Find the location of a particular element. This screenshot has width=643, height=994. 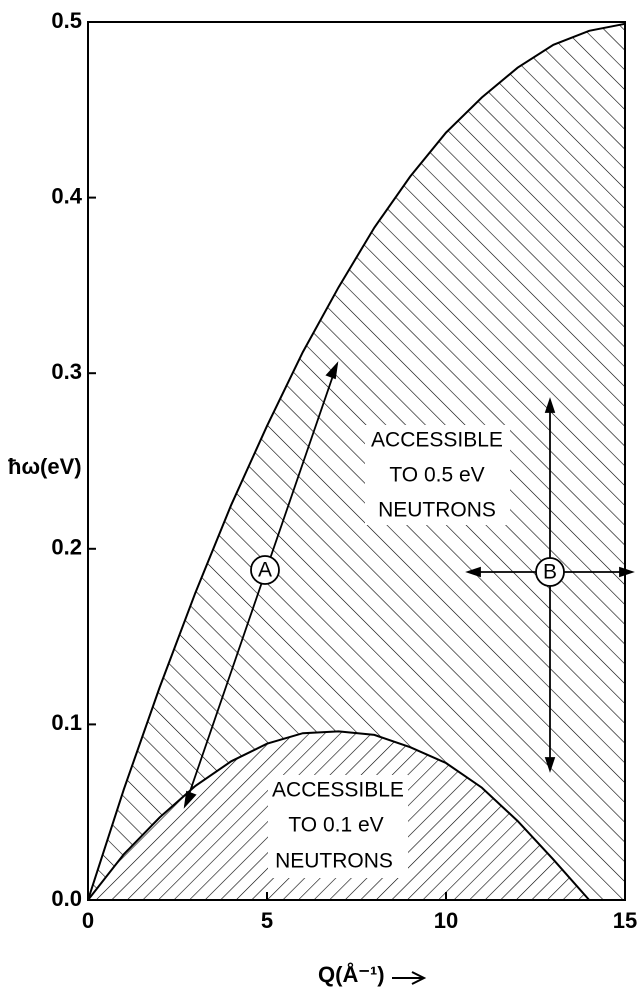

y-tick-label: 0.4 is located at coordinates (66, 195).